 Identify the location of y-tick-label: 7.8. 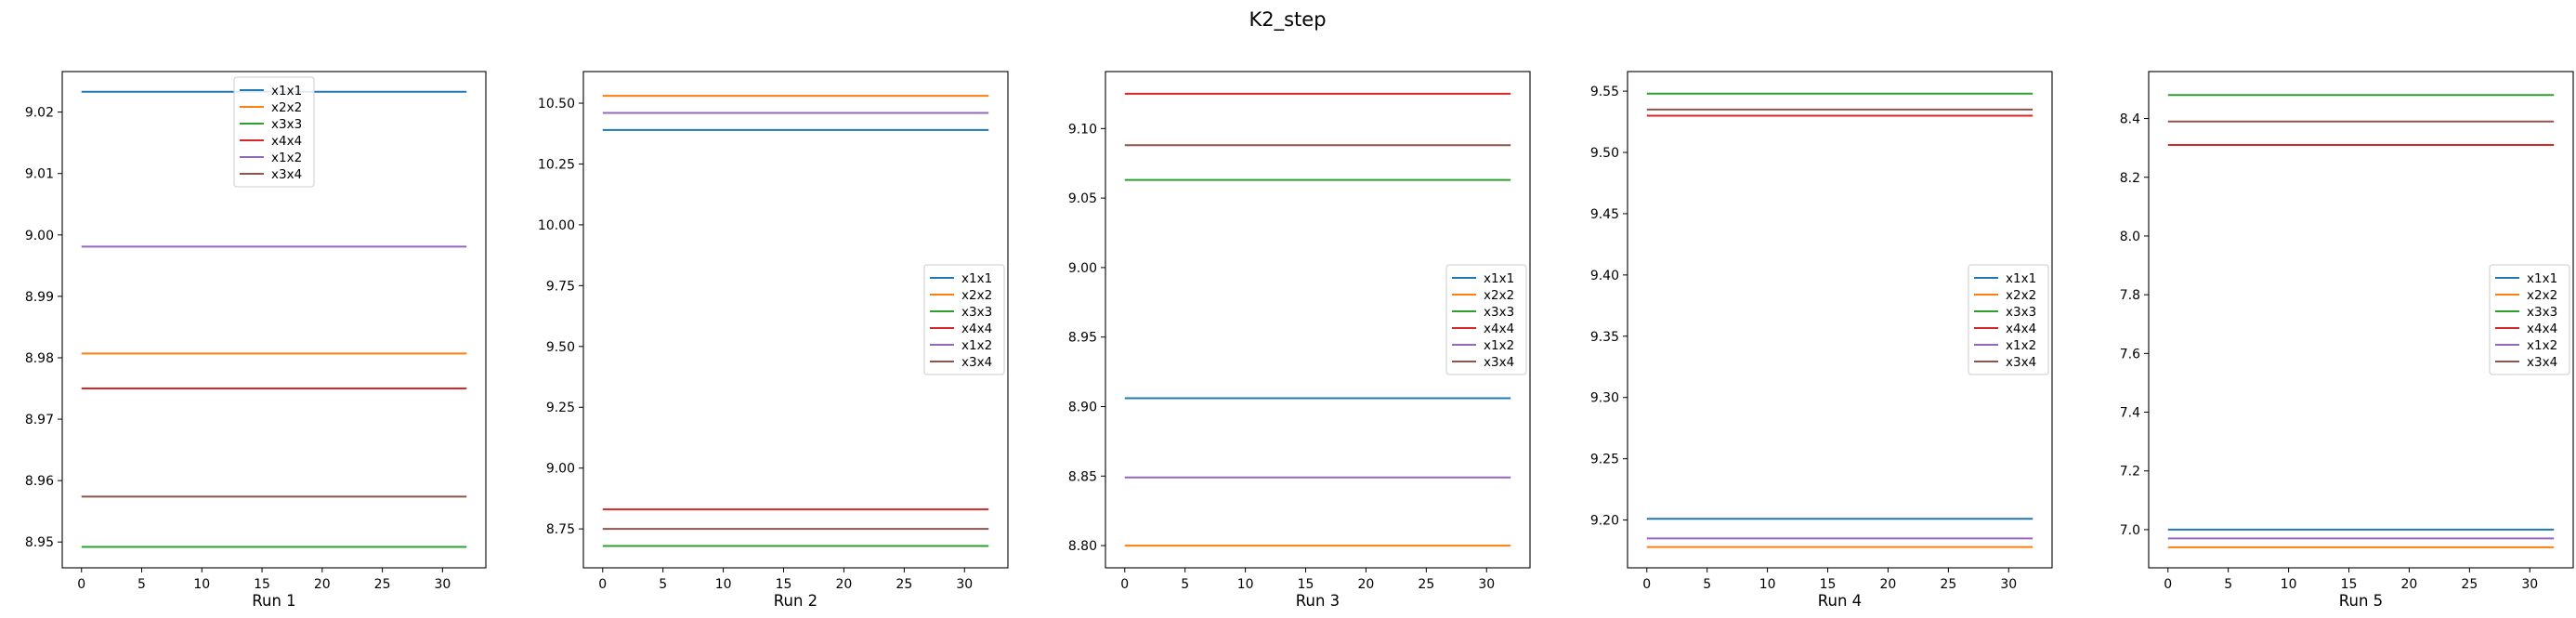
(2130, 295).